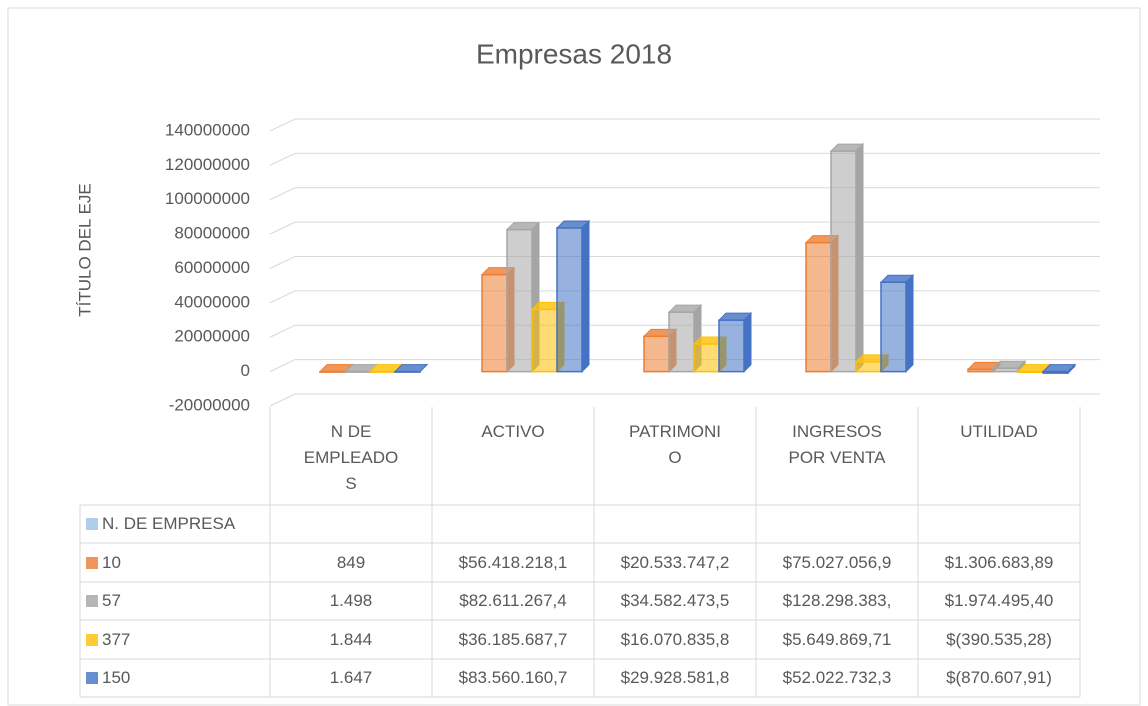  What do you see at coordinates (84, 250) in the screenshot?
I see `y-axis-title: TÍTULO DEL EJE` at bounding box center [84, 250].